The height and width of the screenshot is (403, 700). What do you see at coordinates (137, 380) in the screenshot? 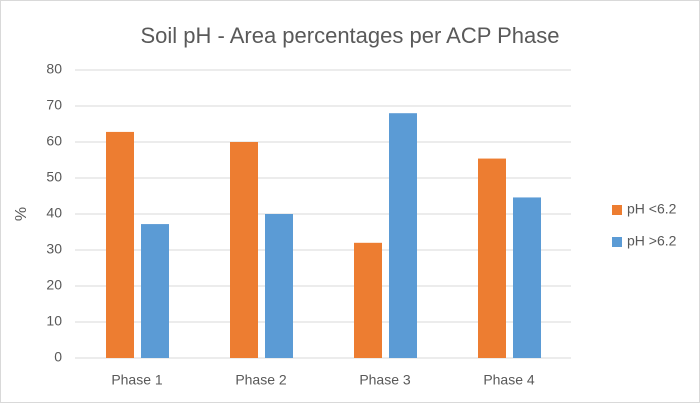
I see `x-tick-label: Phase 1` at bounding box center [137, 380].